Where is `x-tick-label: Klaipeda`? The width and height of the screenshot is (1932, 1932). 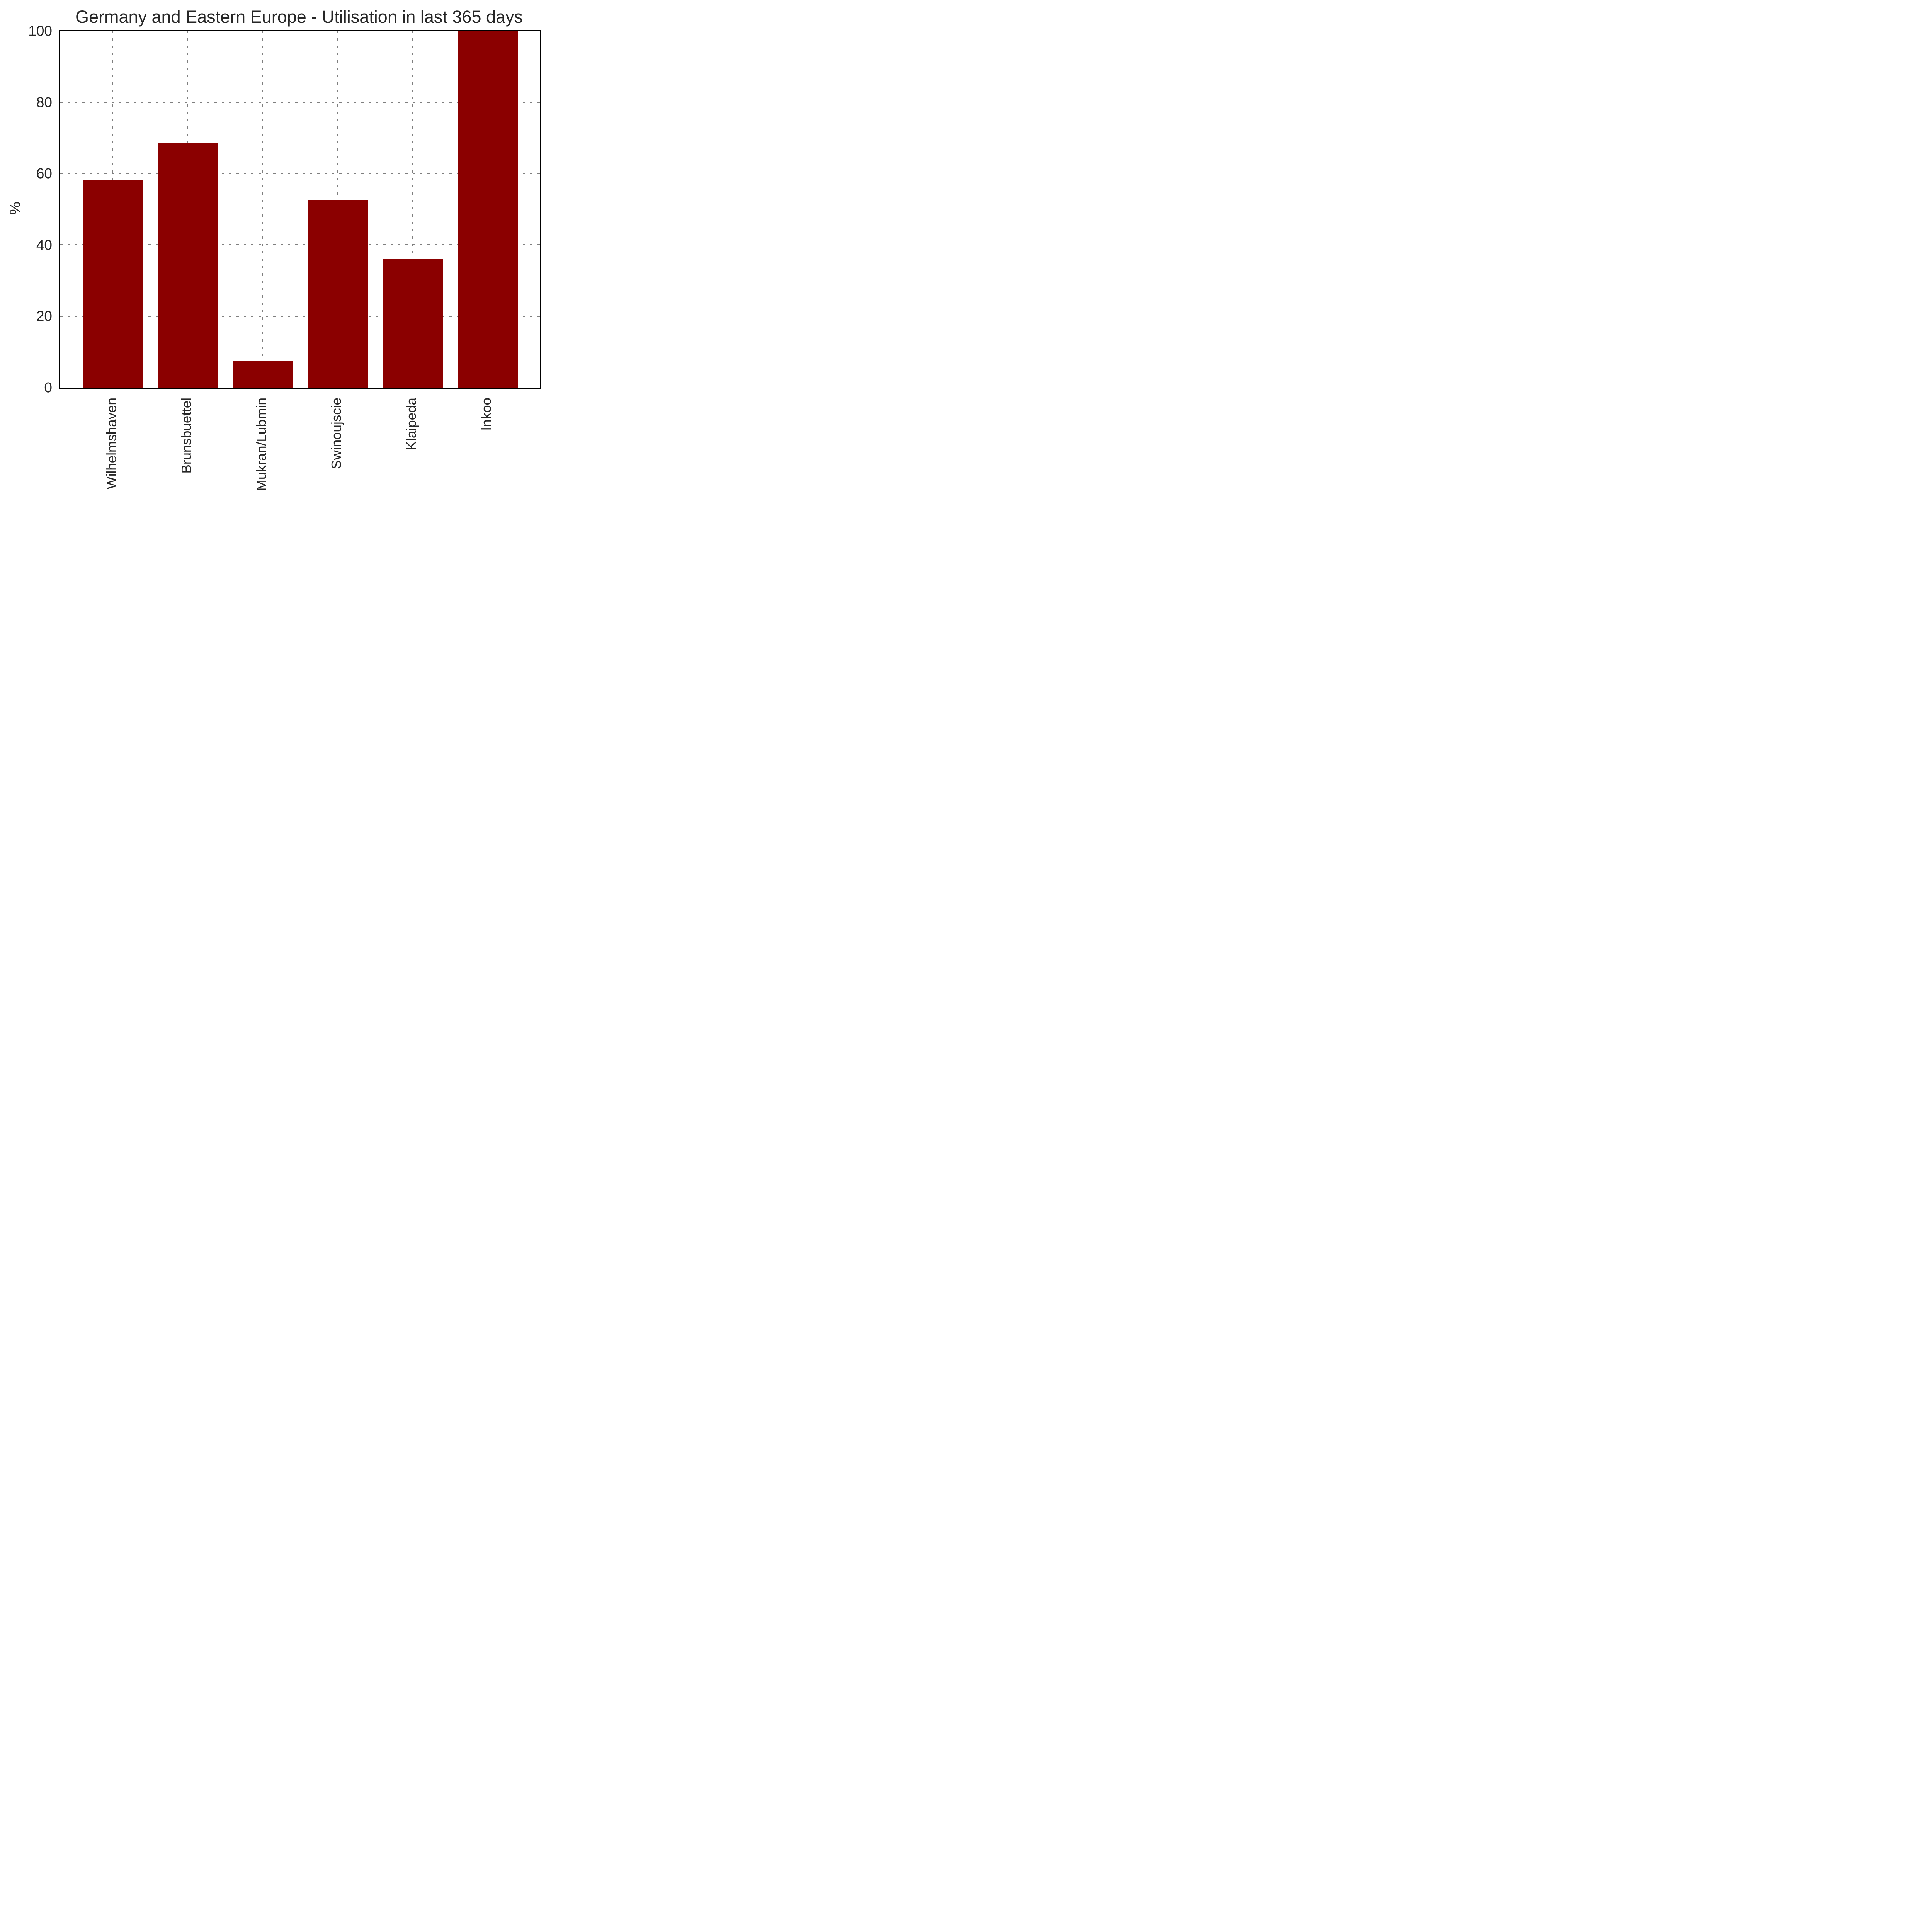 x-tick-label: Klaipeda is located at coordinates (411, 425).